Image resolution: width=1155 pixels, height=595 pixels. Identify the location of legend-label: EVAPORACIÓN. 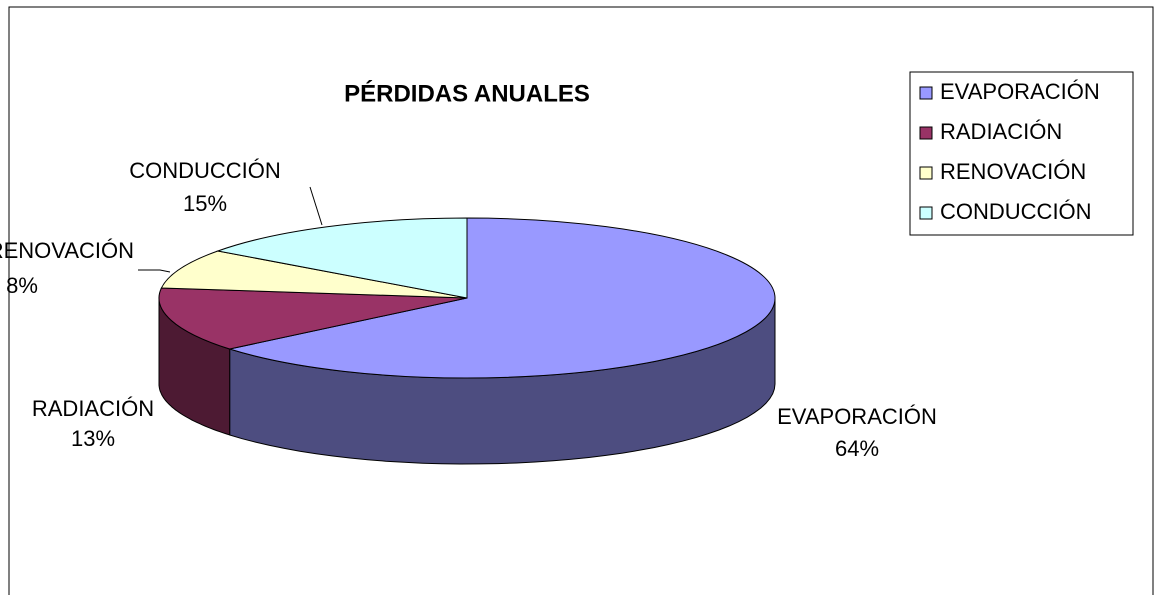
(1020, 91).